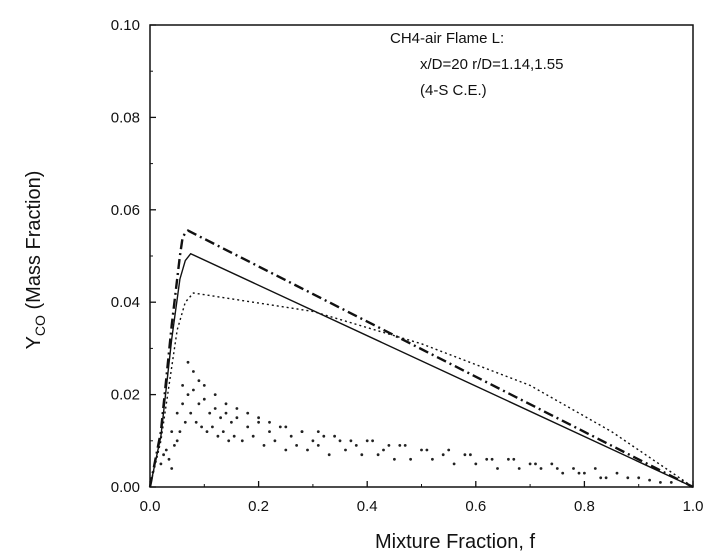 The width and height of the screenshot is (714, 555). I want to click on y-axis-title-main: Y, so click(34, 342).